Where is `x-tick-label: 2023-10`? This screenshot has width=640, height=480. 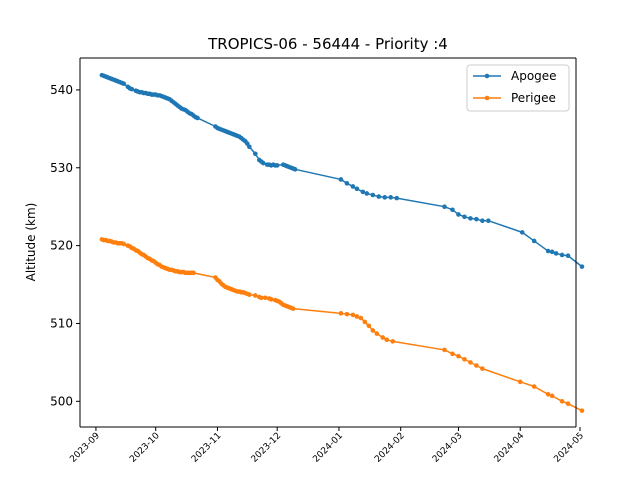
x-tick-label: 2023-10 is located at coordinates (145, 448).